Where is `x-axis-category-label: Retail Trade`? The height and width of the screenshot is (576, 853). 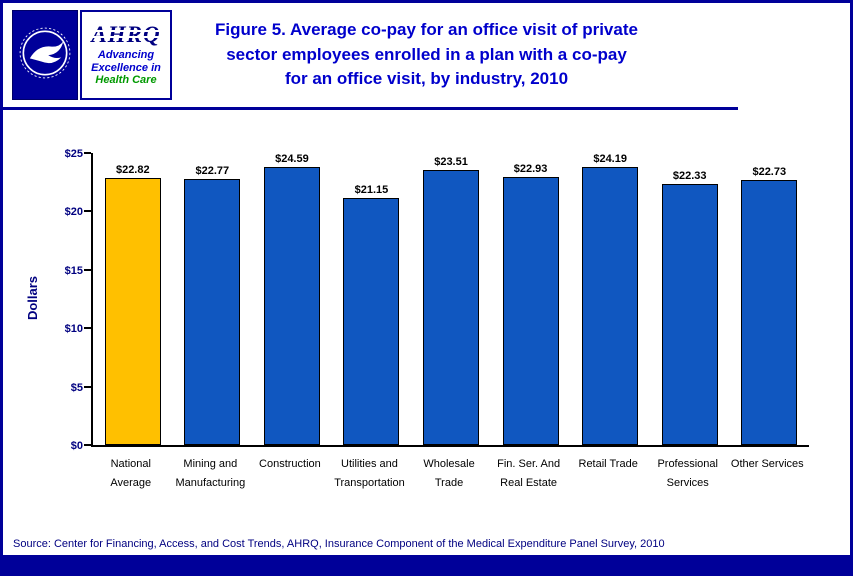
x-axis-category-label: Retail Trade is located at coordinates (608, 464).